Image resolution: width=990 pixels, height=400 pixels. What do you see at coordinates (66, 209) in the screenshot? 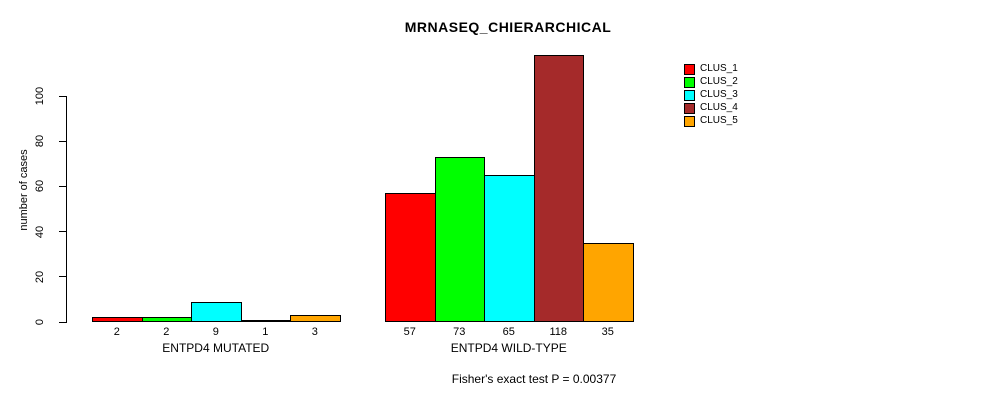
I see `y-axis-line` at bounding box center [66, 209].